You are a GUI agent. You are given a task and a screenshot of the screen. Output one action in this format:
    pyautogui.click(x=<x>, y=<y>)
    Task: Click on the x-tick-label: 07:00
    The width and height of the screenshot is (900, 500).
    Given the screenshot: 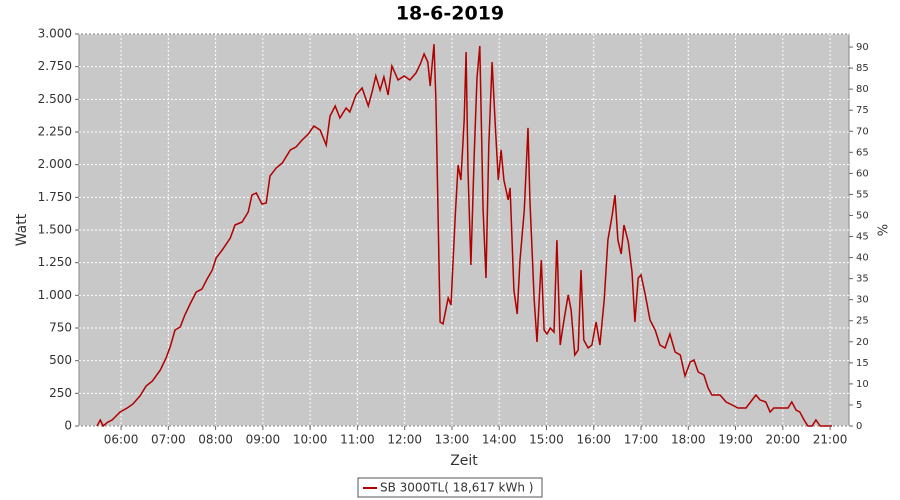 What is the action you would take?
    pyautogui.click(x=168, y=440)
    